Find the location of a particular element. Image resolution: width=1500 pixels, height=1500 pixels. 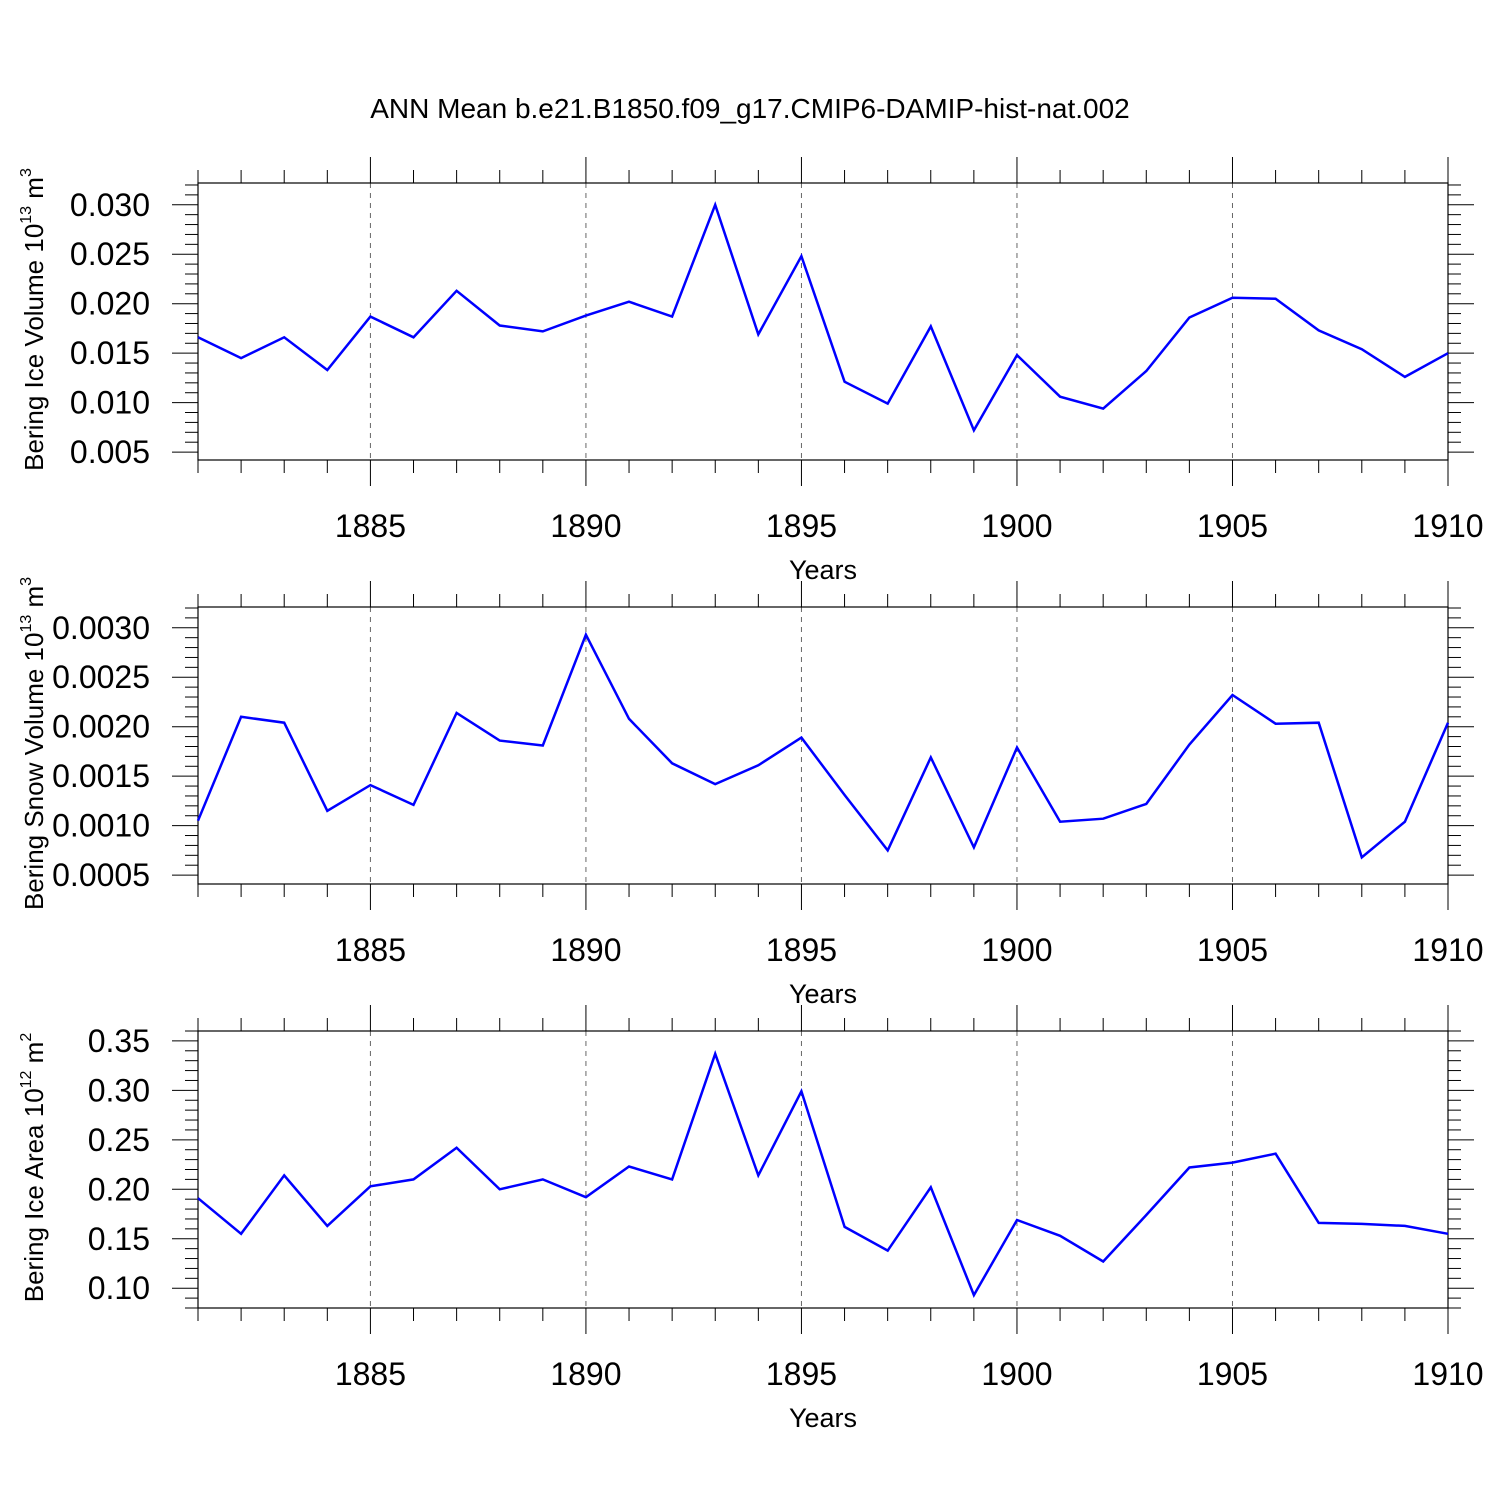

y-tick-label: 0.0015 is located at coordinates (101, 776).